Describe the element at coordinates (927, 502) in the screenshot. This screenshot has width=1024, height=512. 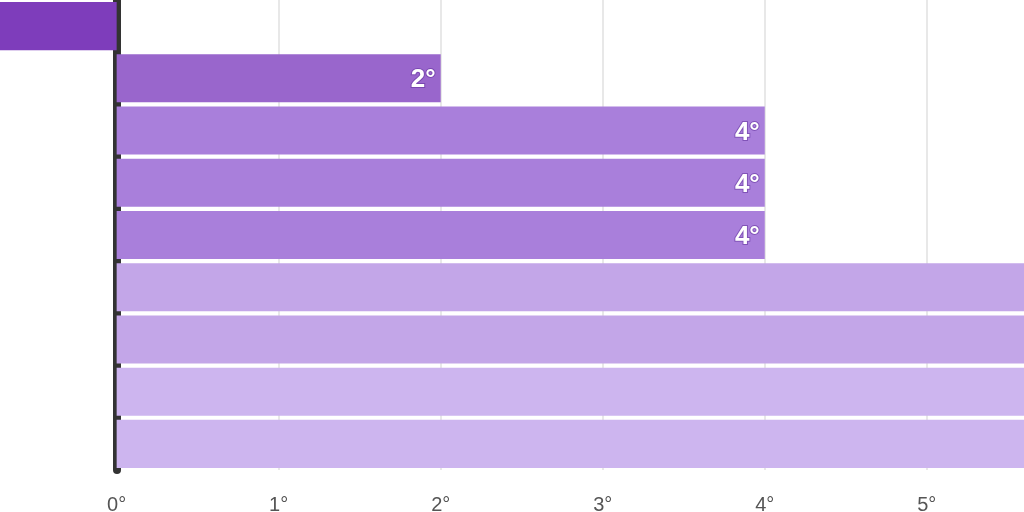
I see `x-tick-label: 5°` at that location.